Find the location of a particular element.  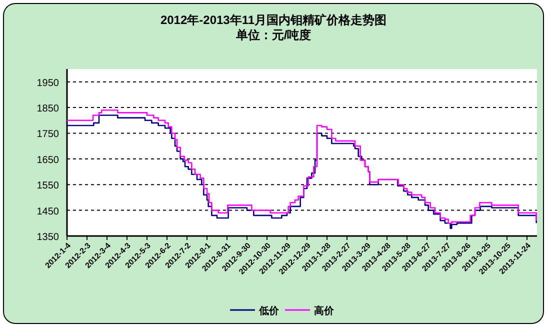

y-tick-label: 1550 is located at coordinates (48, 186).